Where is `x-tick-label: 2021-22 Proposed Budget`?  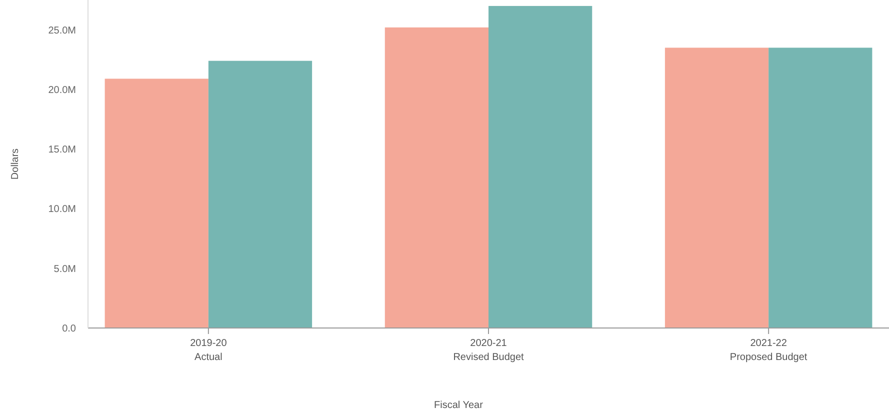 x-tick-label: 2021-22 Proposed Budget is located at coordinates (769, 350).